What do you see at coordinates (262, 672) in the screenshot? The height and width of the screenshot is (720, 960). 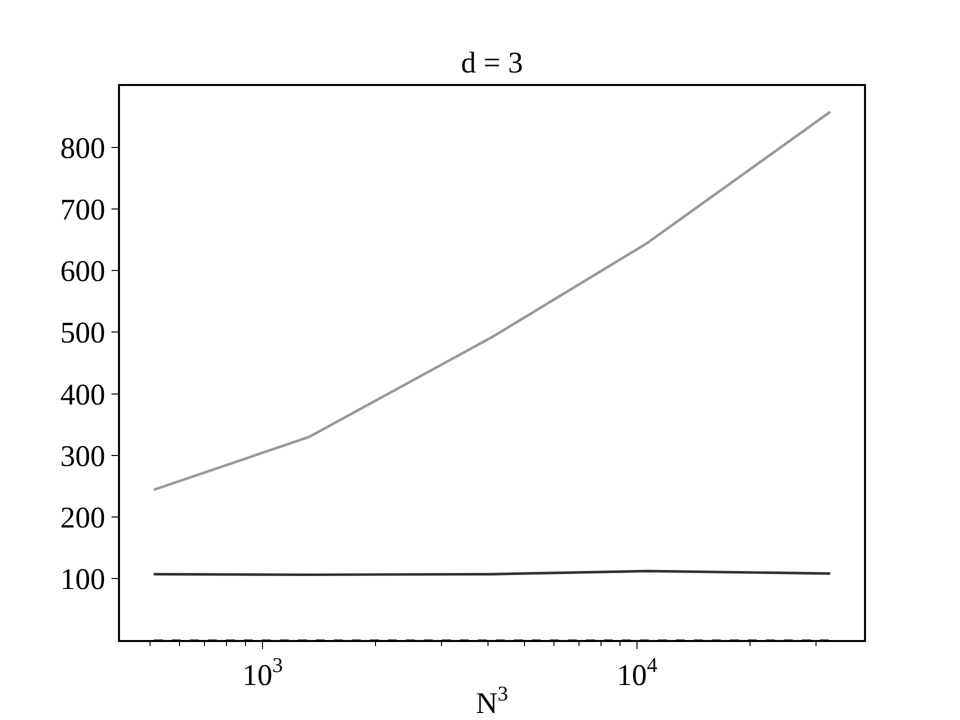 I see `x-tick-label: 10$^{3}$` at bounding box center [262, 672].